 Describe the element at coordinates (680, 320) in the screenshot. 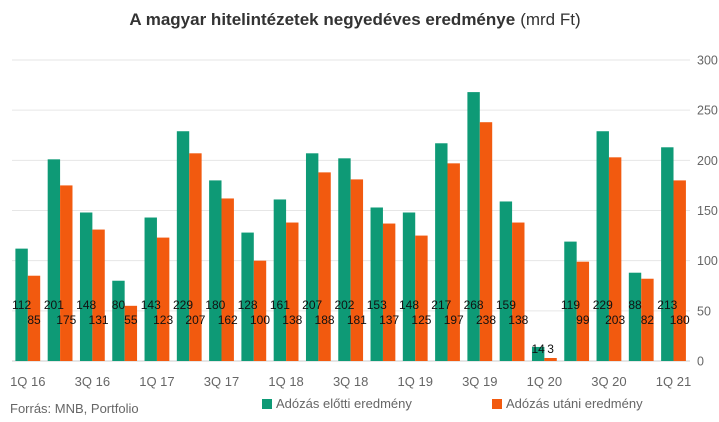

I see `data-label-aftertax: 180` at that location.